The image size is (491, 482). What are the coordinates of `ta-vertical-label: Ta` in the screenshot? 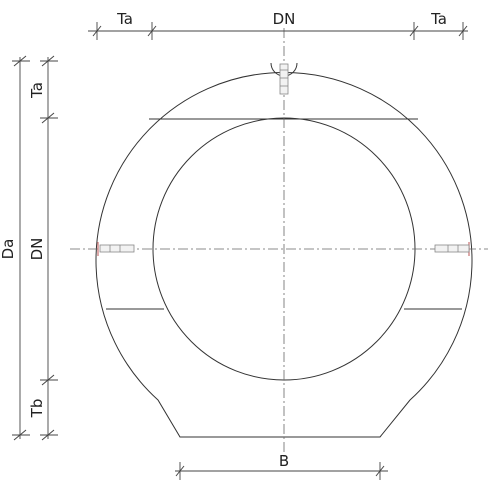 It's located at (37, 90).